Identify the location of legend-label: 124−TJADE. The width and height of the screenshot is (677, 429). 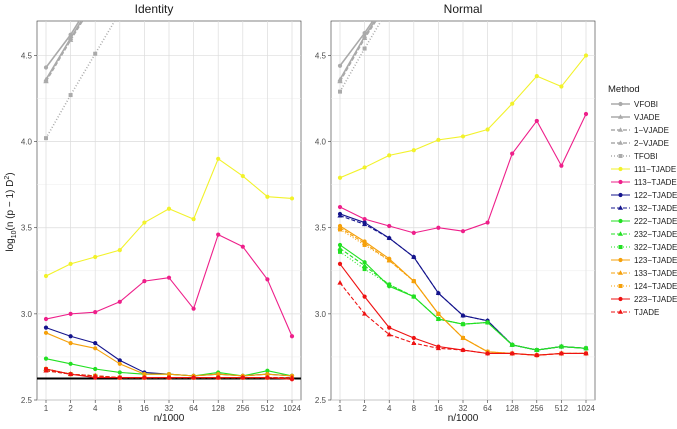
(655, 286).